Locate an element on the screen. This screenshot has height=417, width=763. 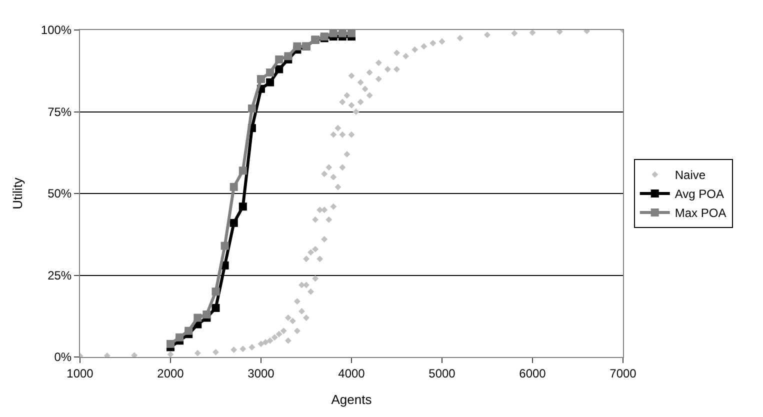
x-tick-label: 7000 is located at coordinates (623, 373).